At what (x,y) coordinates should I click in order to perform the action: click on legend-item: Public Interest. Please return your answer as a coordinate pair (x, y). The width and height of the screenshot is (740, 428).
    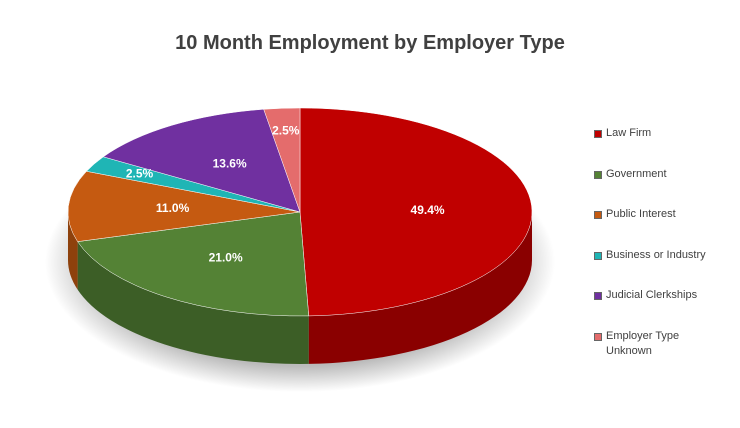
    Looking at the image, I should click on (659, 227).